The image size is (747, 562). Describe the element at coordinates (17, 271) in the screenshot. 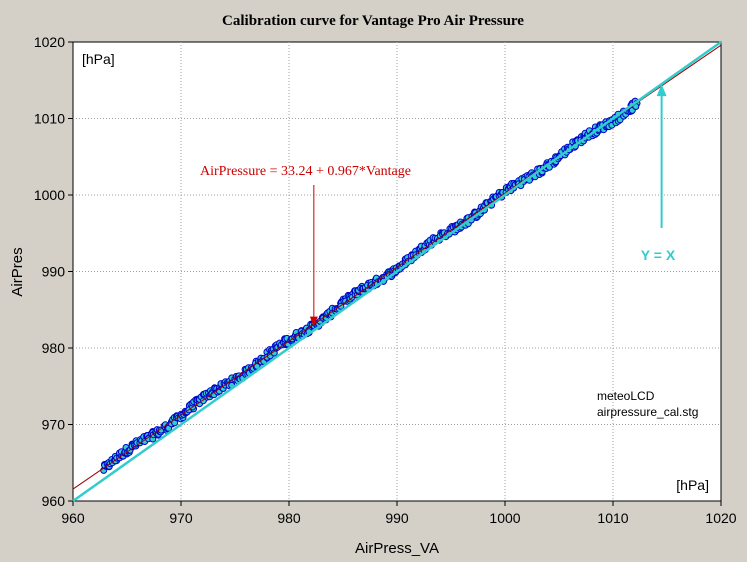

I see `y-axis-label: AirPres` at that location.